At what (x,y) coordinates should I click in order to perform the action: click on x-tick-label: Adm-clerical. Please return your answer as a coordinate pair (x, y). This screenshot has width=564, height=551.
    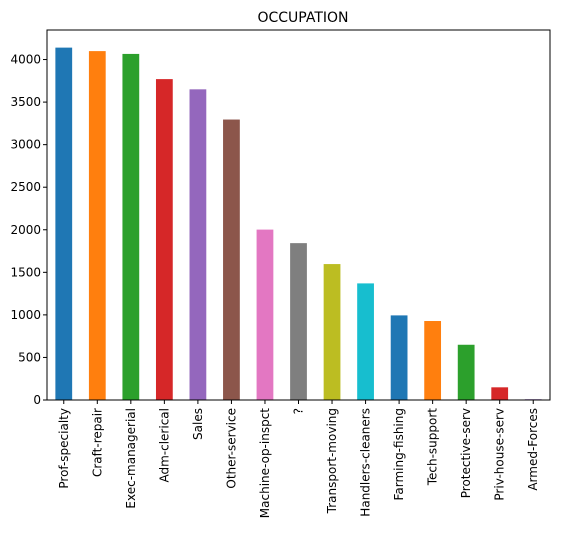
    Looking at the image, I should click on (164, 445).